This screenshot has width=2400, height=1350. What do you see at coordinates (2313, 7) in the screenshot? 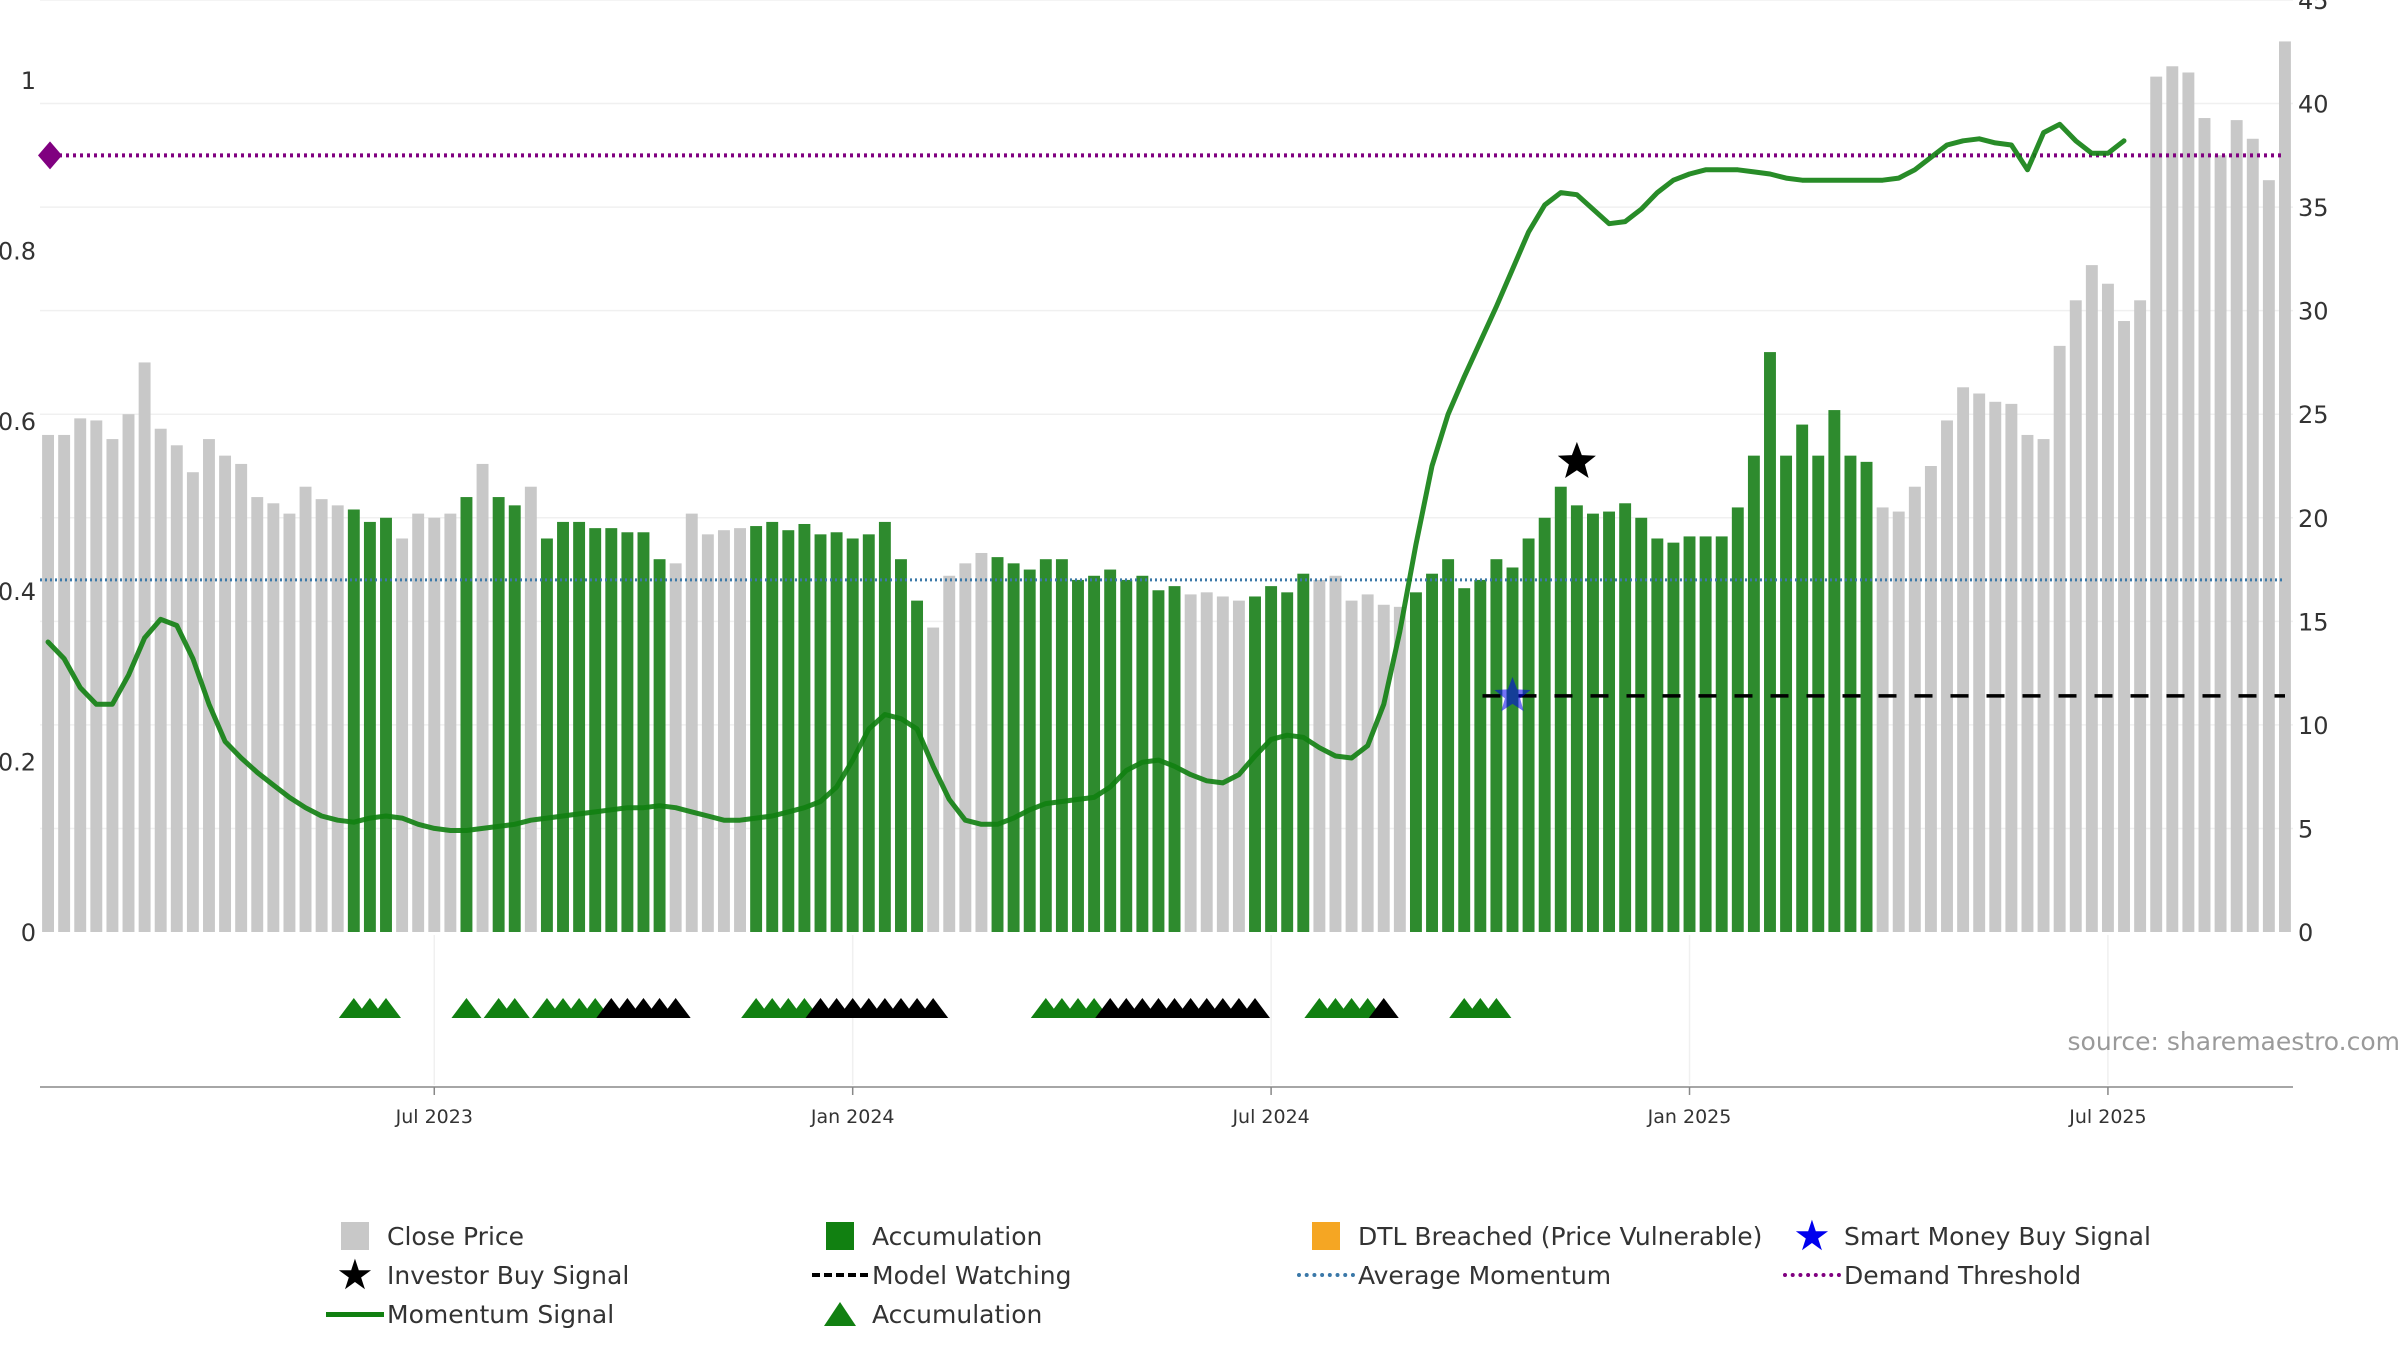
I see `y-right-tick-label: 45` at bounding box center [2313, 7].